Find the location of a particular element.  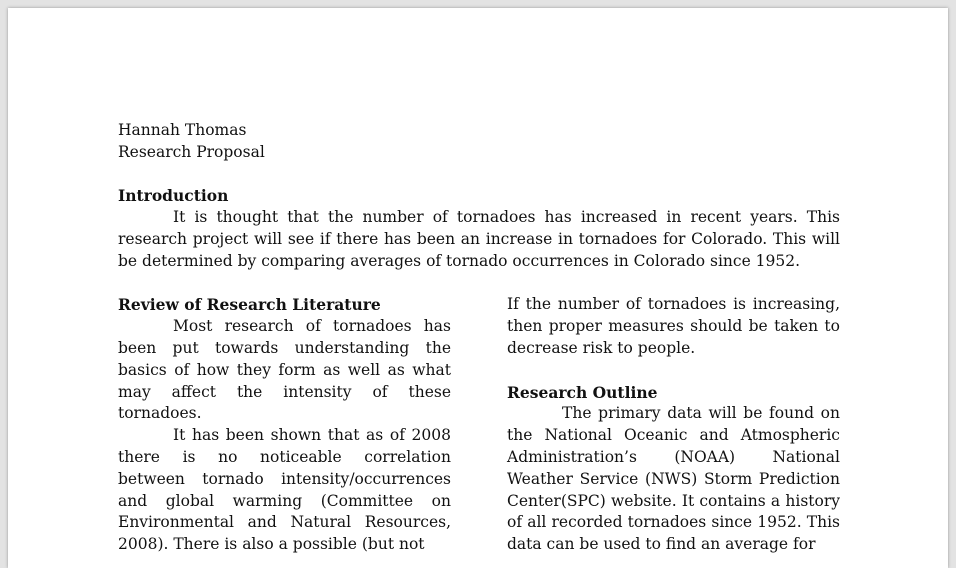

review-heading: Review of Research Literature is located at coordinates (249, 305).